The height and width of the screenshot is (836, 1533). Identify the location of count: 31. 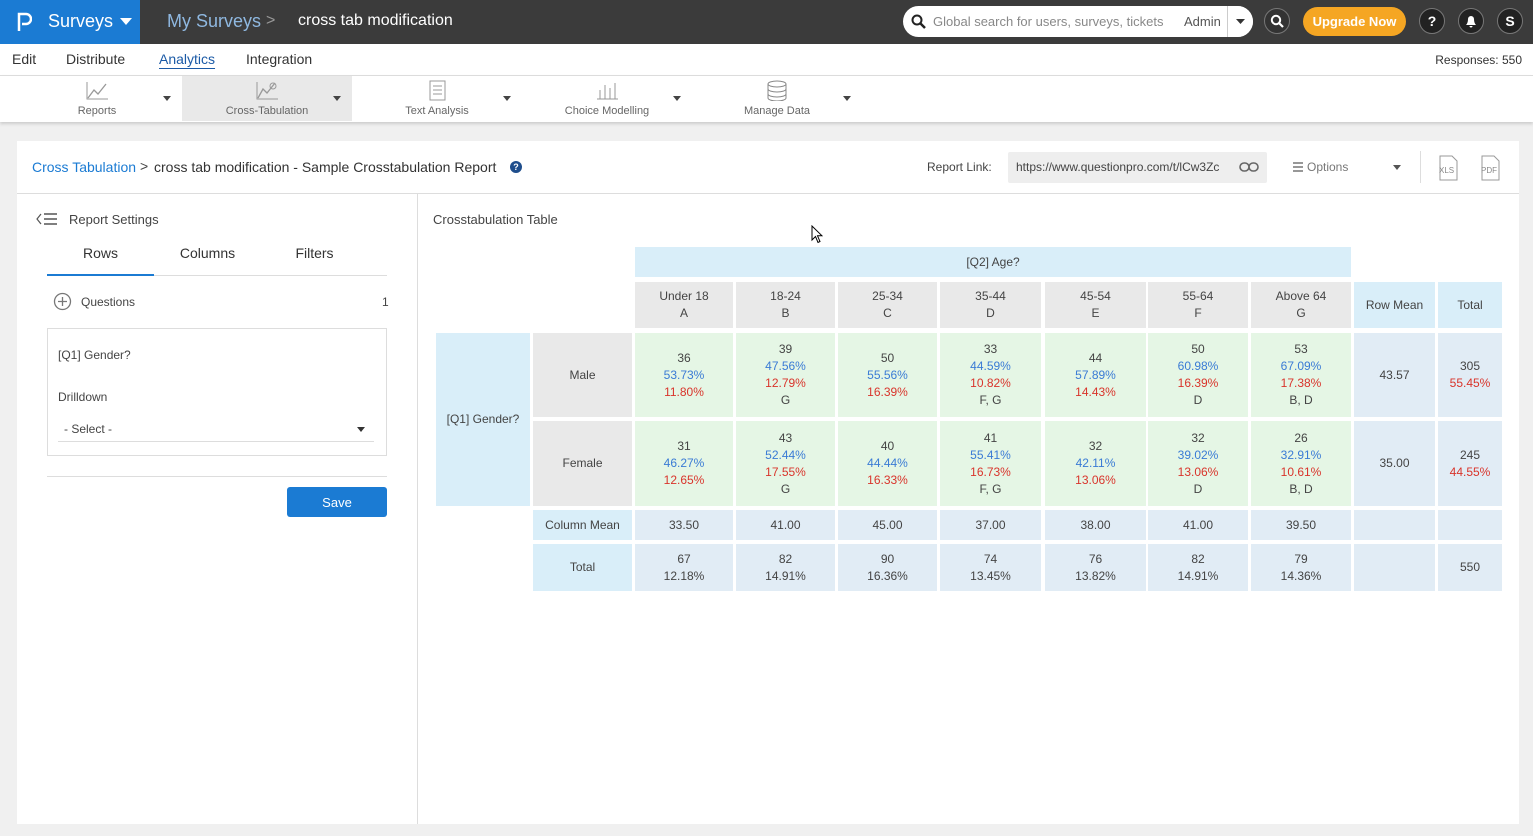
(683, 446).